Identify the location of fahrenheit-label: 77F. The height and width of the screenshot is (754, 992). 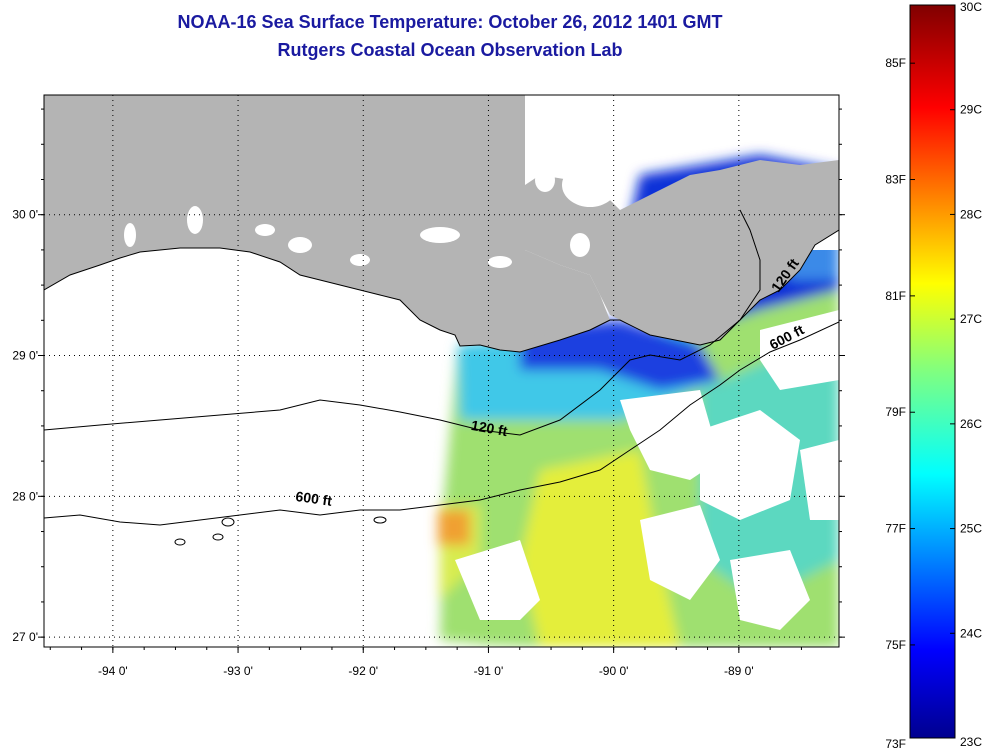
(895, 529).